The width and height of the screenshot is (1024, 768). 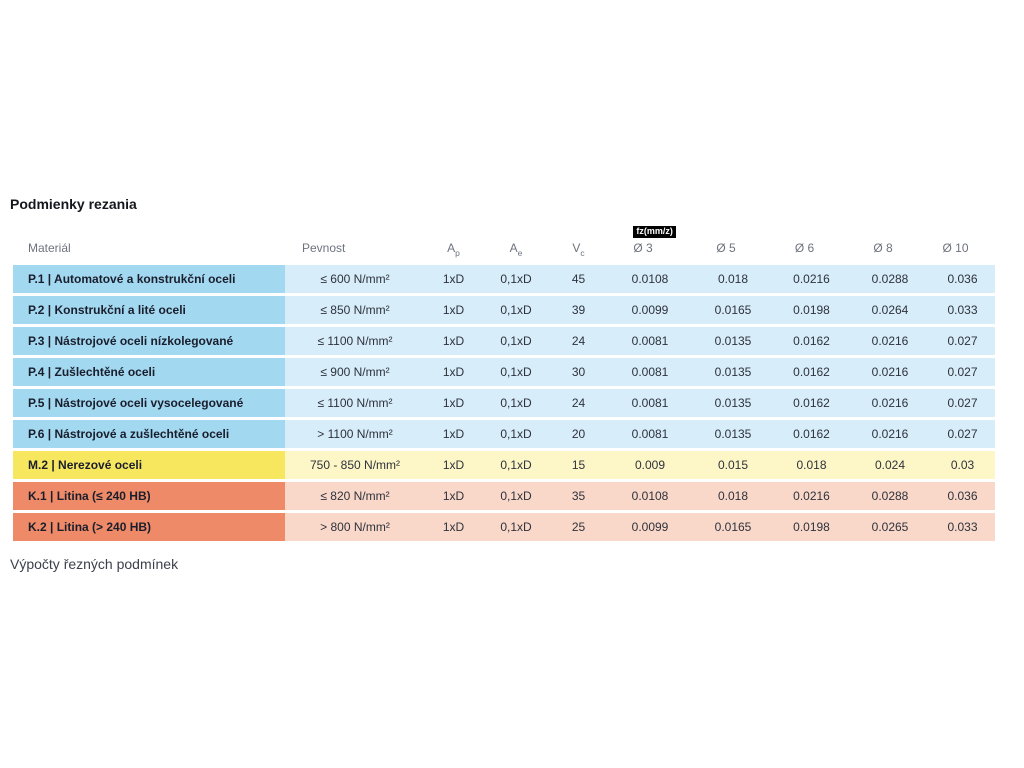 What do you see at coordinates (149, 465) in the screenshot?
I see `material-cell: M.2 | Nerezové oceli` at bounding box center [149, 465].